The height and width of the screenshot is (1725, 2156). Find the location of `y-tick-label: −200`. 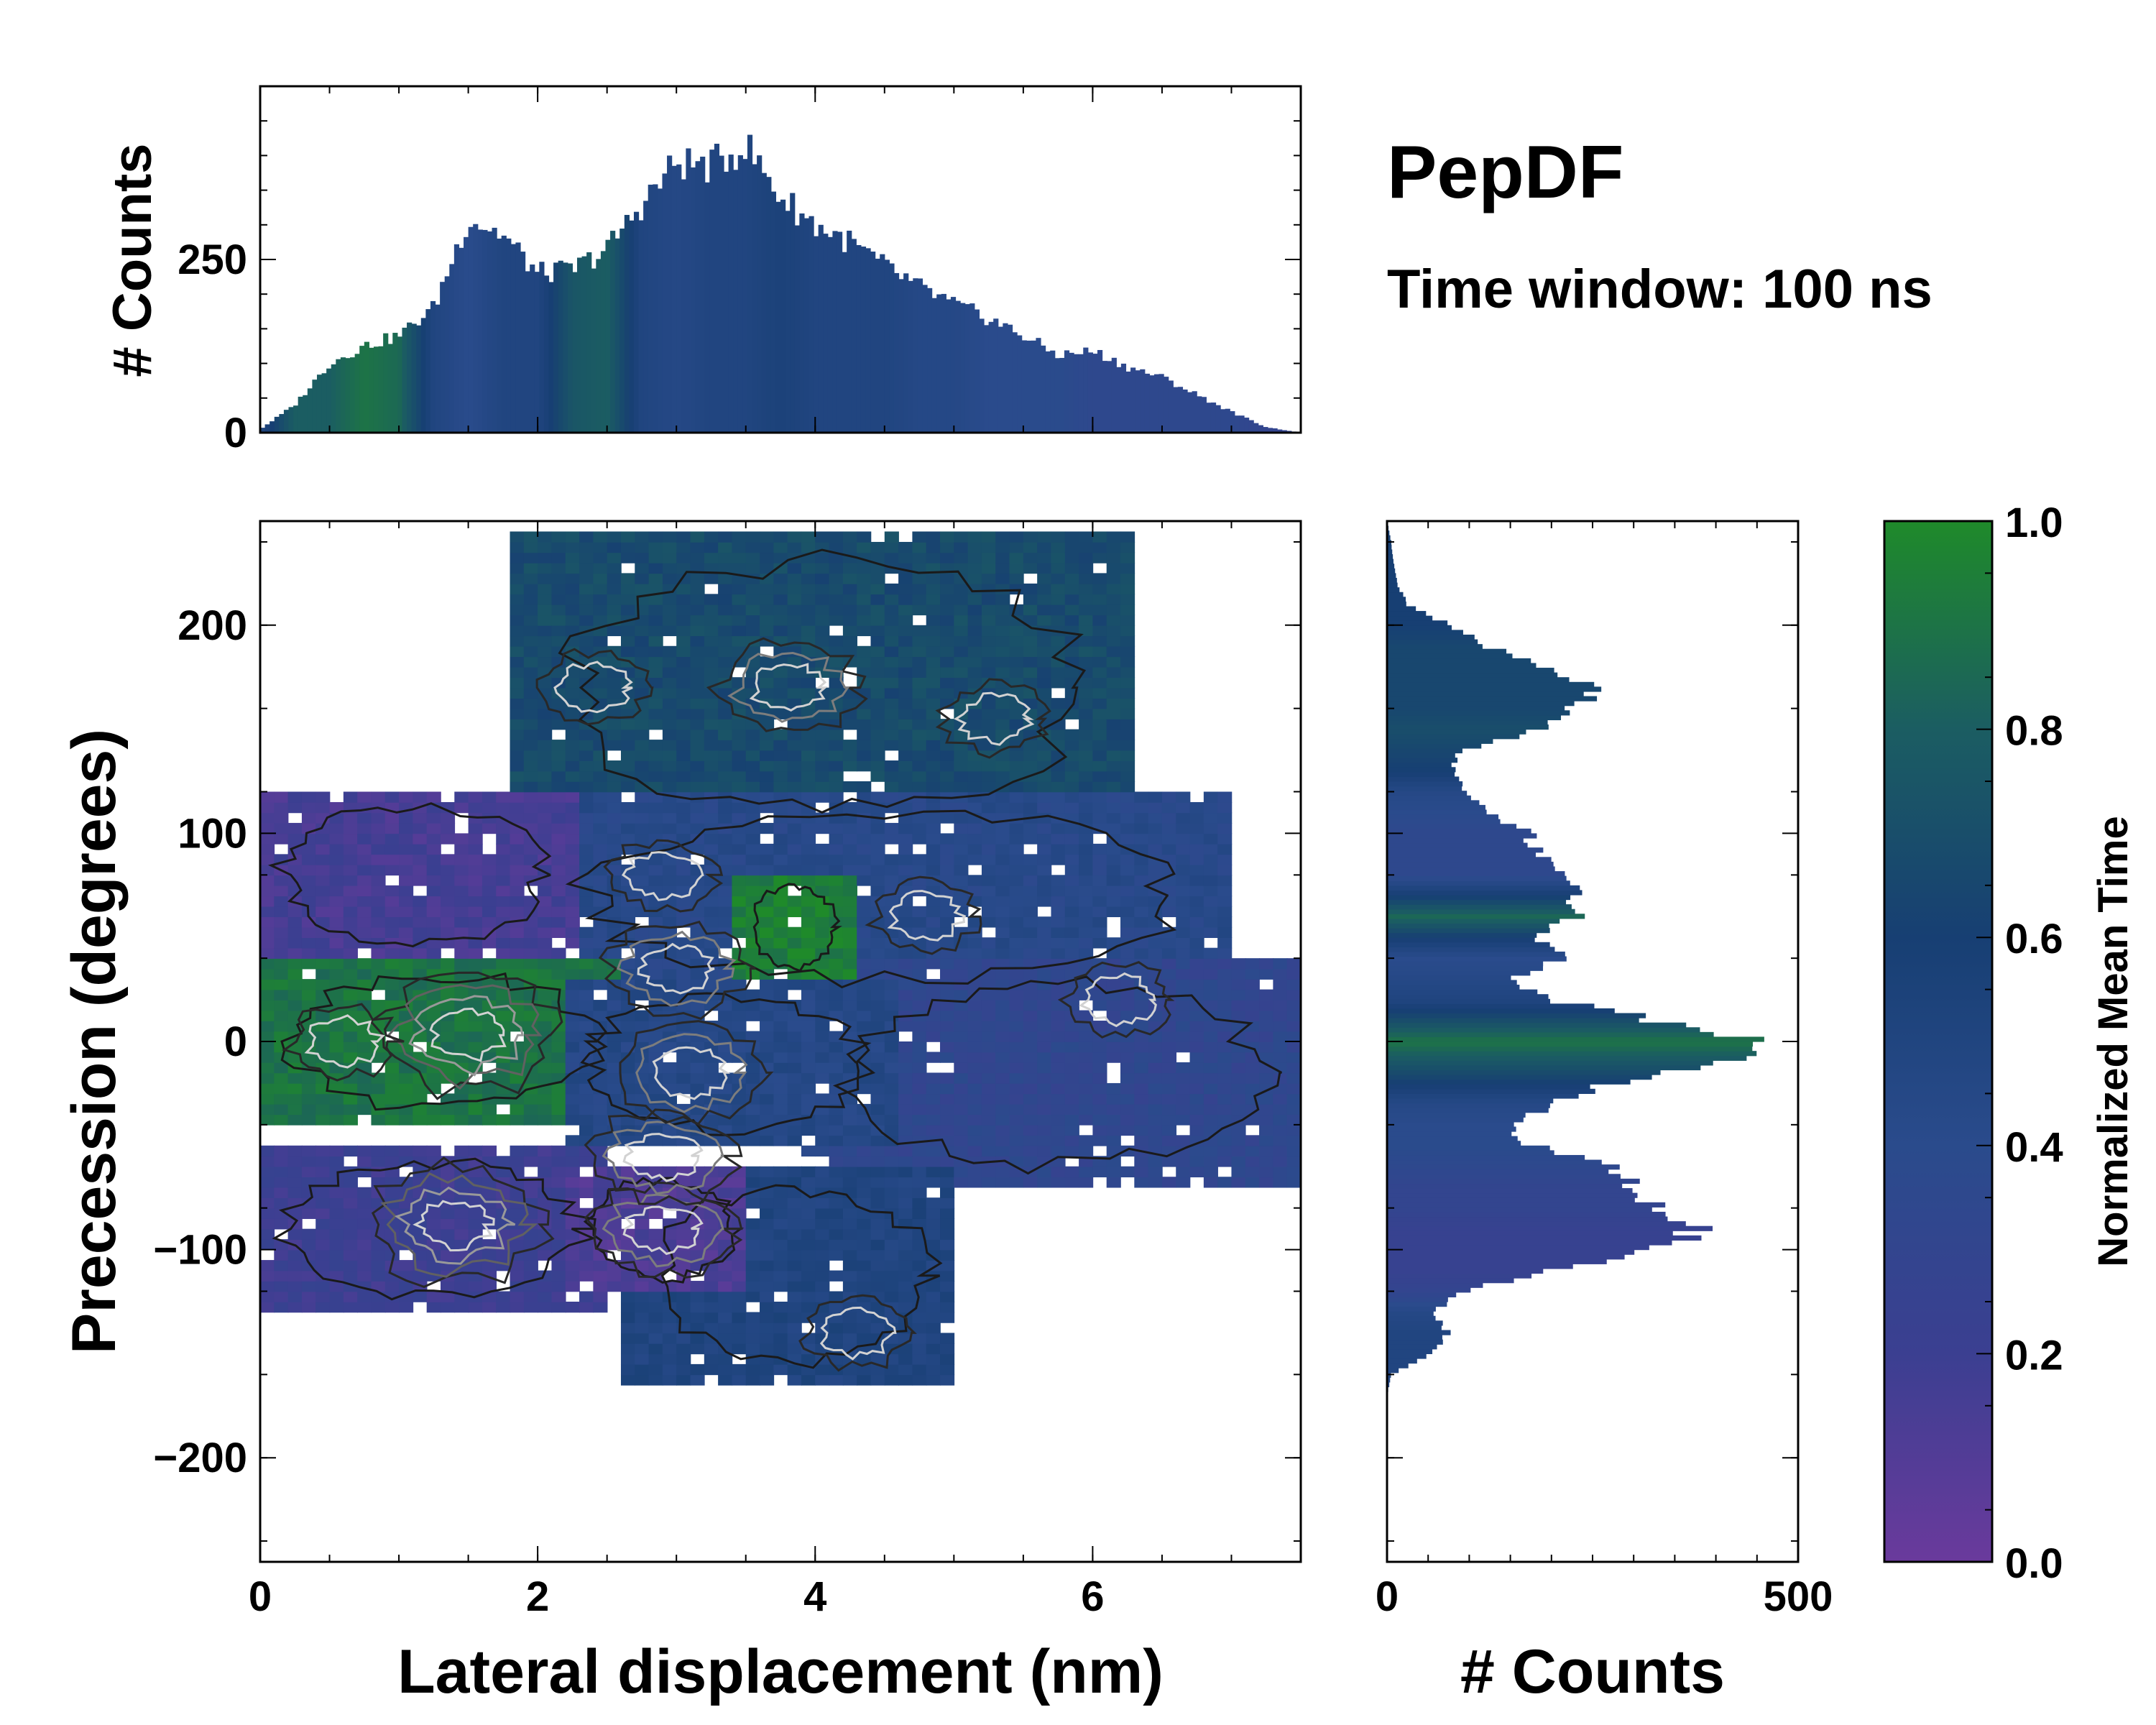

y-tick-label: −200 is located at coordinates (200, 1458).